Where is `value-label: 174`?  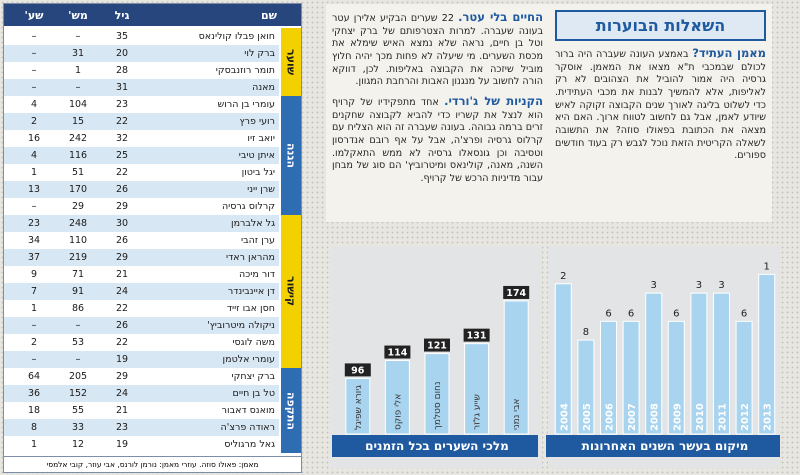
value-label: 174 is located at coordinates (516, 293).